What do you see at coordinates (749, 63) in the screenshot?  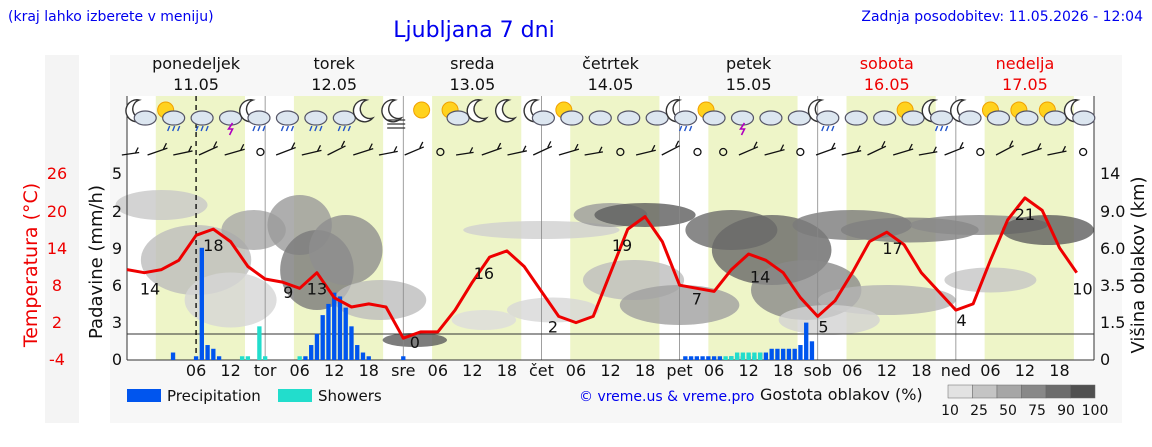 I see `day-name-label: petek` at bounding box center [749, 63].